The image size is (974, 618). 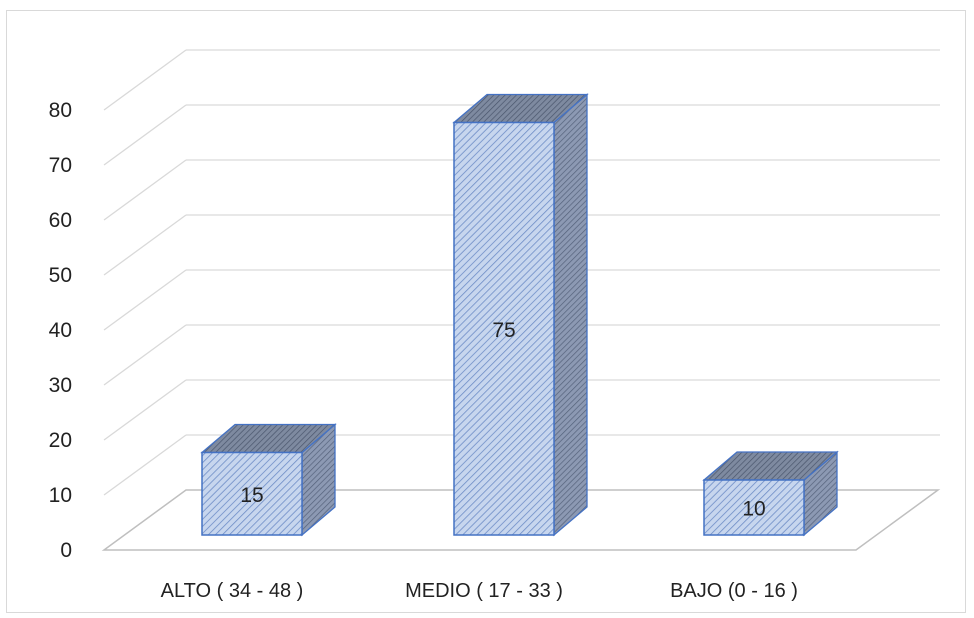 I want to click on y-tick-label: 10, so click(x=60, y=495).